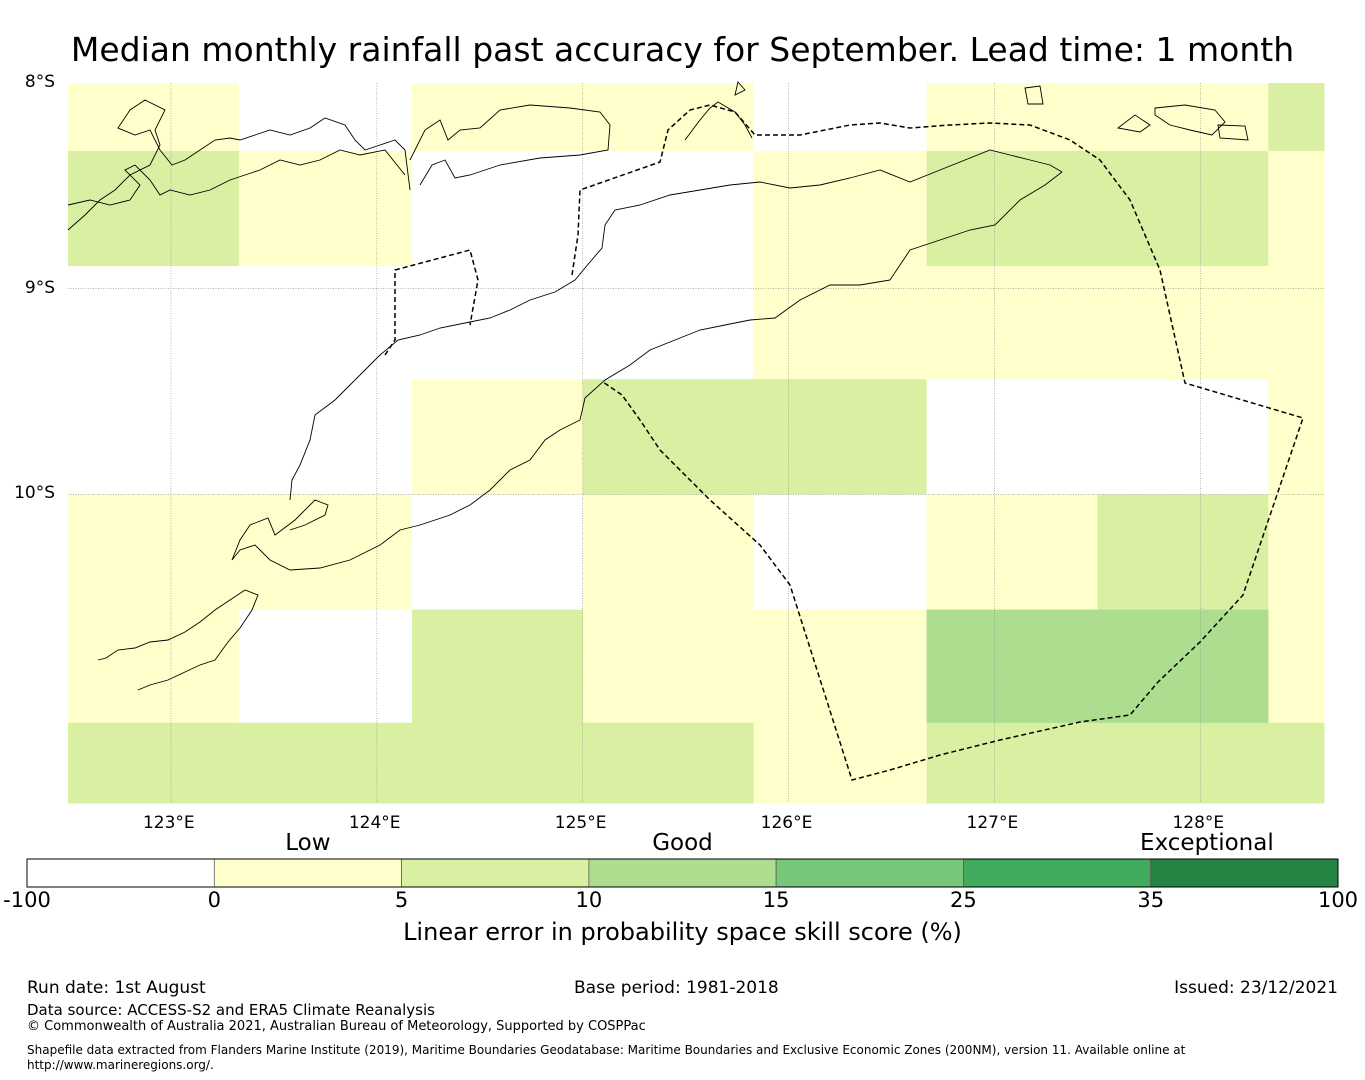 The image size is (1365, 1080). What do you see at coordinates (27, 900) in the screenshot?
I see `colorbar-tick-label: -100` at bounding box center [27, 900].